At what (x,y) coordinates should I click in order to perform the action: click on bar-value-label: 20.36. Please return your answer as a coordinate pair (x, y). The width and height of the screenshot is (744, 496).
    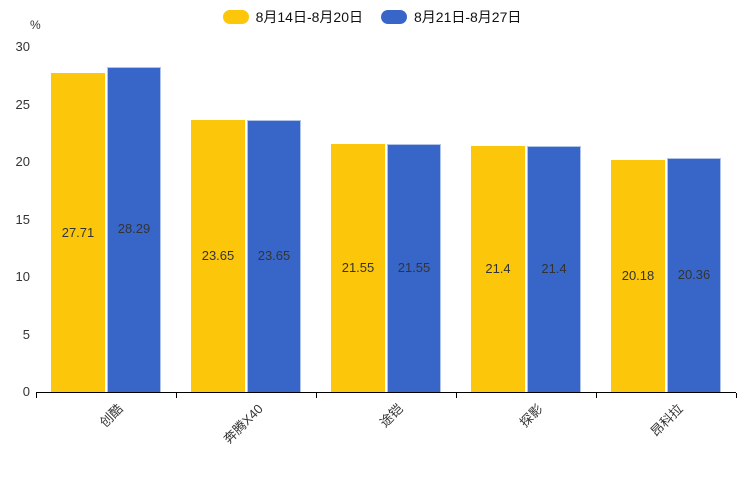
    Looking at the image, I should click on (694, 274).